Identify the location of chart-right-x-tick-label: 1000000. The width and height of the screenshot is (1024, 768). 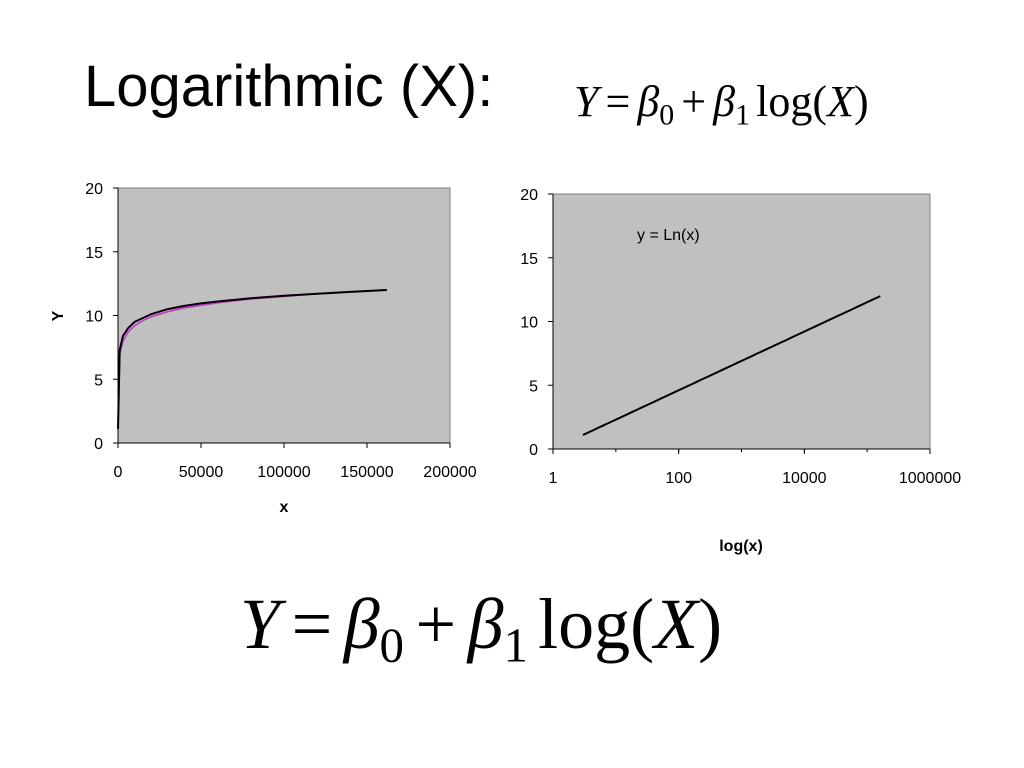
(930, 478).